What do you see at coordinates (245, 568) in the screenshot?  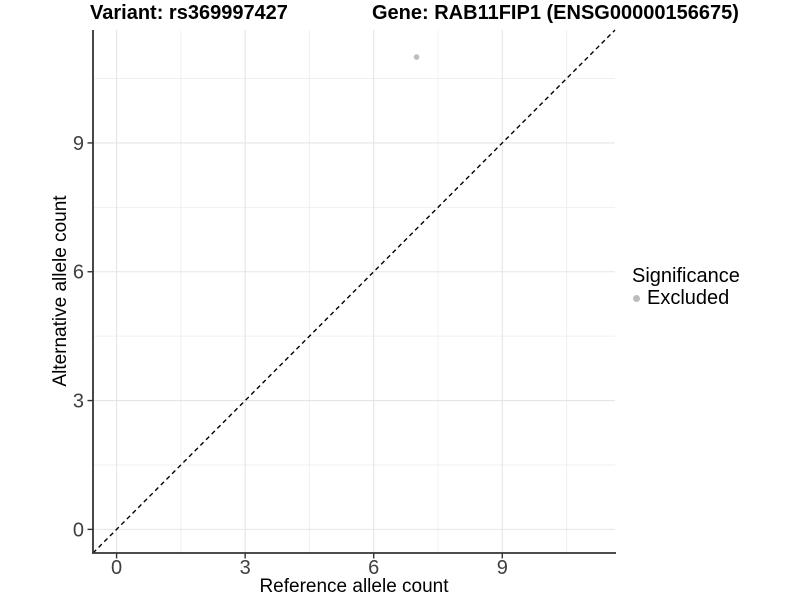 I see `x-tick-label: 3` at bounding box center [245, 568].